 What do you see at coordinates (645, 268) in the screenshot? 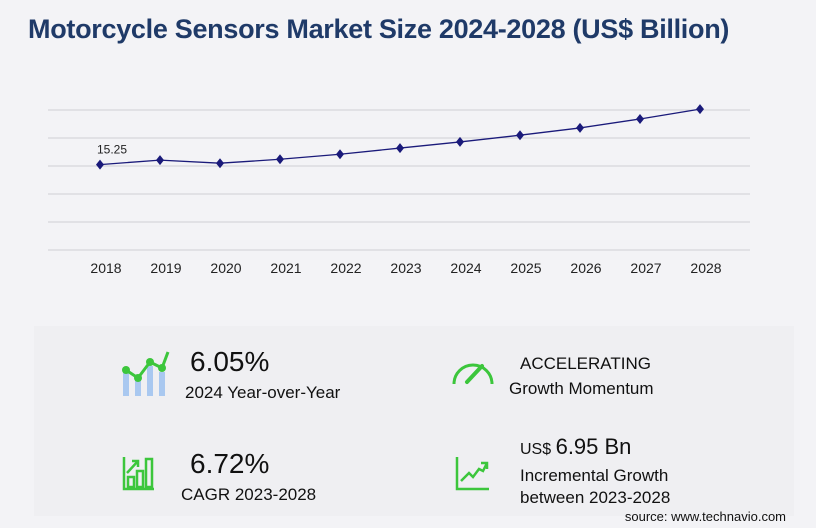
I see `x-tick-label: 2027` at bounding box center [645, 268].